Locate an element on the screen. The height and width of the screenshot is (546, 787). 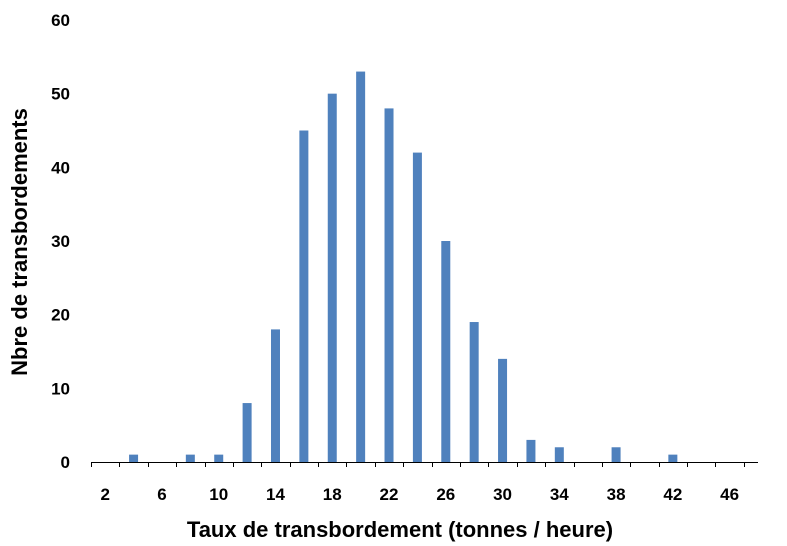
y-axis-title: Nbre de transbordements is located at coordinates (19, 242).